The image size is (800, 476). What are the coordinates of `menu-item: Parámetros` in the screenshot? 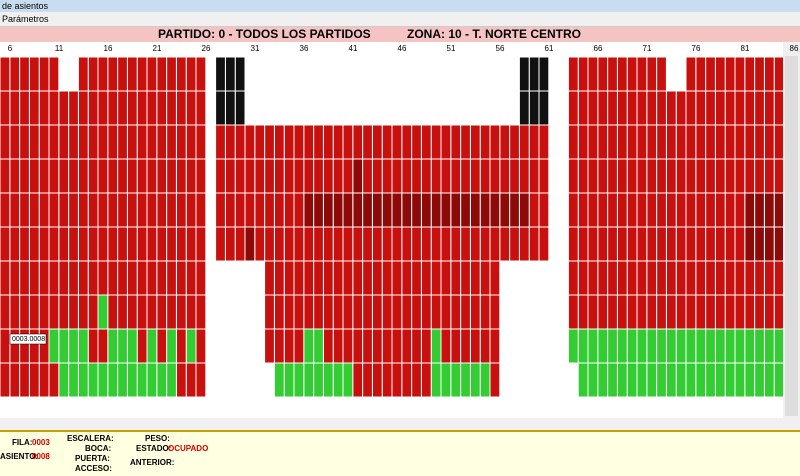 It's located at (25, 19).